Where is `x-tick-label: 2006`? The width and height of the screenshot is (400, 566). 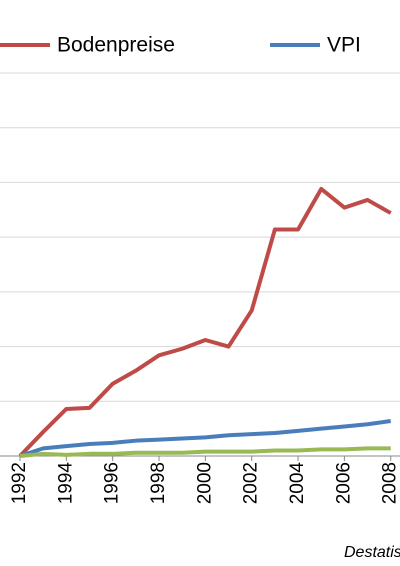
x-tick-label: 2006 is located at coordinates (343, 483).